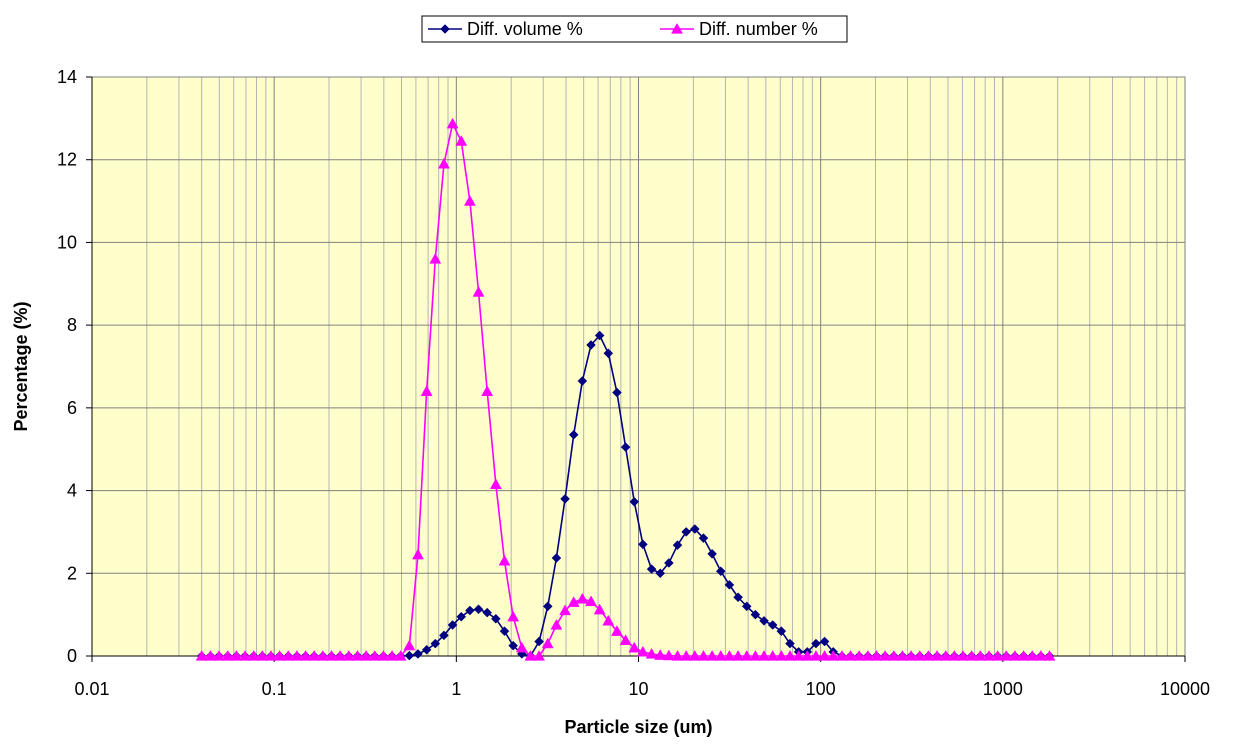 Image resolution: width=1233 pixels, height=744 pixels. I want to click on x-tick-label: 10, so click(638, 689).